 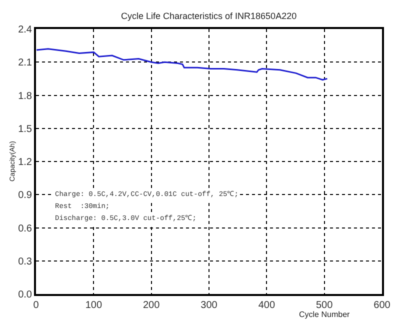 What do you see at coordinates (209, 16) in the screenshot?
I see `chart-title: Cycle Life Characteristics of INR18650A220` at bounding box center [209, 16].